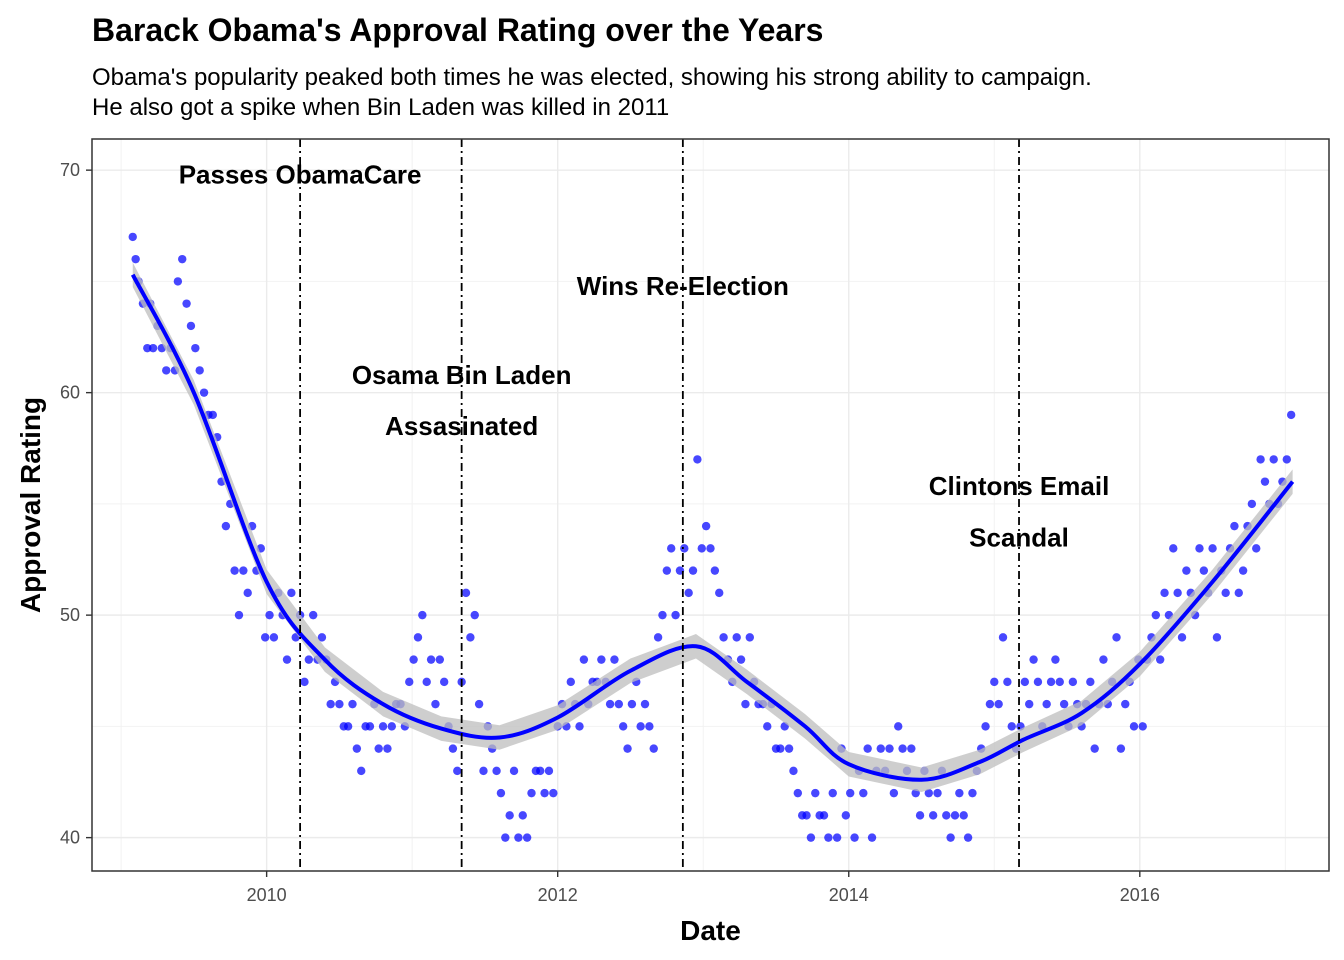 The height and width of the screenshot is (960, 1344). What do you see at coordinates (30, 505) in the screenshot?
I see `y-axis-title: Approval Rating` at bounding box center [30, 505].